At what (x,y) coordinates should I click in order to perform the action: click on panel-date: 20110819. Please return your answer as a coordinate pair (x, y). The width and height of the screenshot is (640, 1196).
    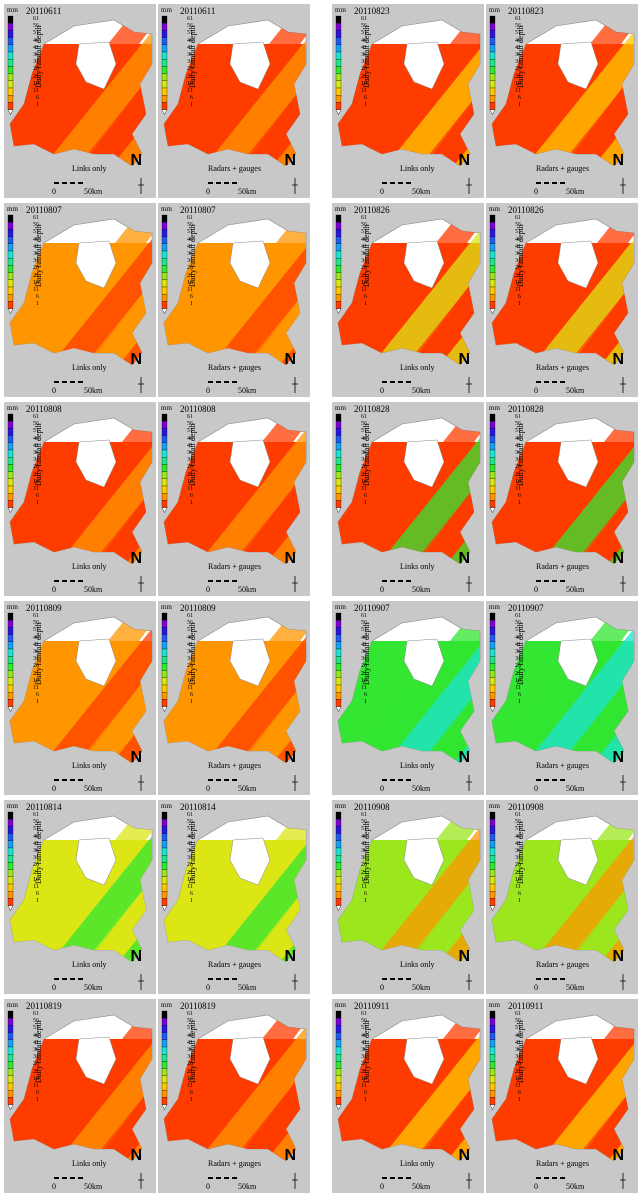
    Looking at the image, I should click on (198, 1006).